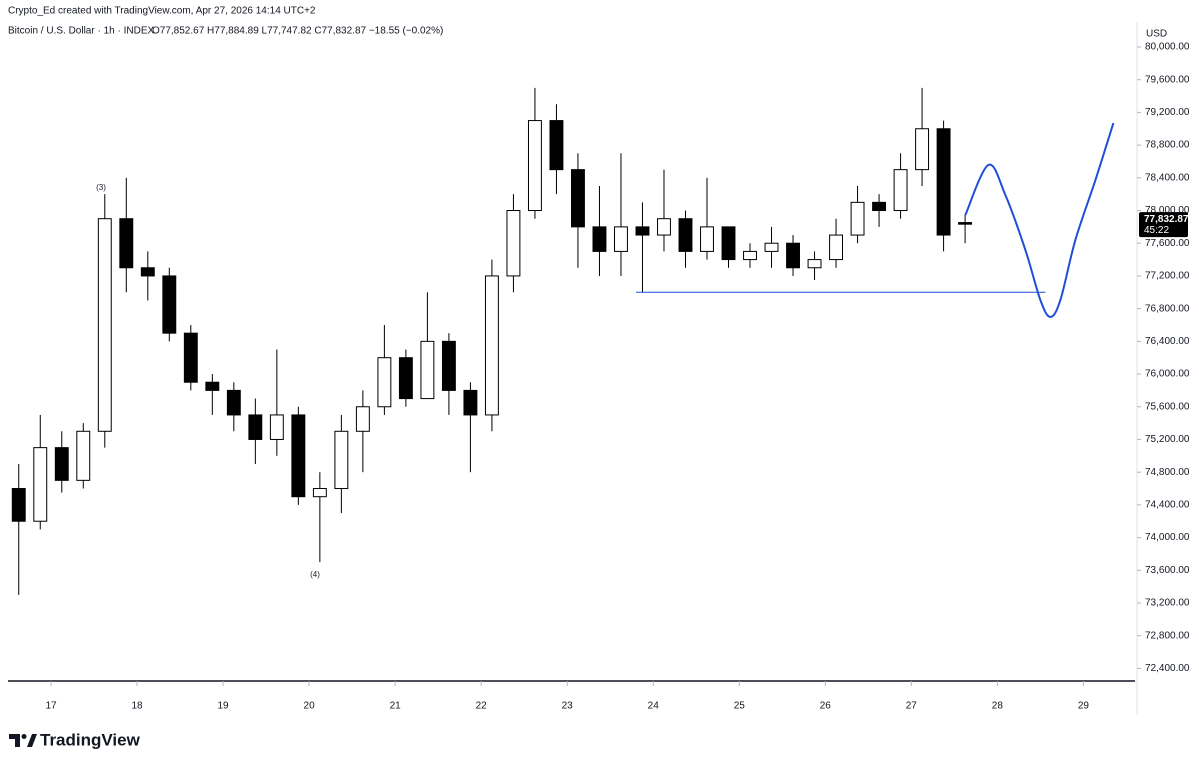  I want to click on y-tick-label: 72,400.00, so click(1167, 668).